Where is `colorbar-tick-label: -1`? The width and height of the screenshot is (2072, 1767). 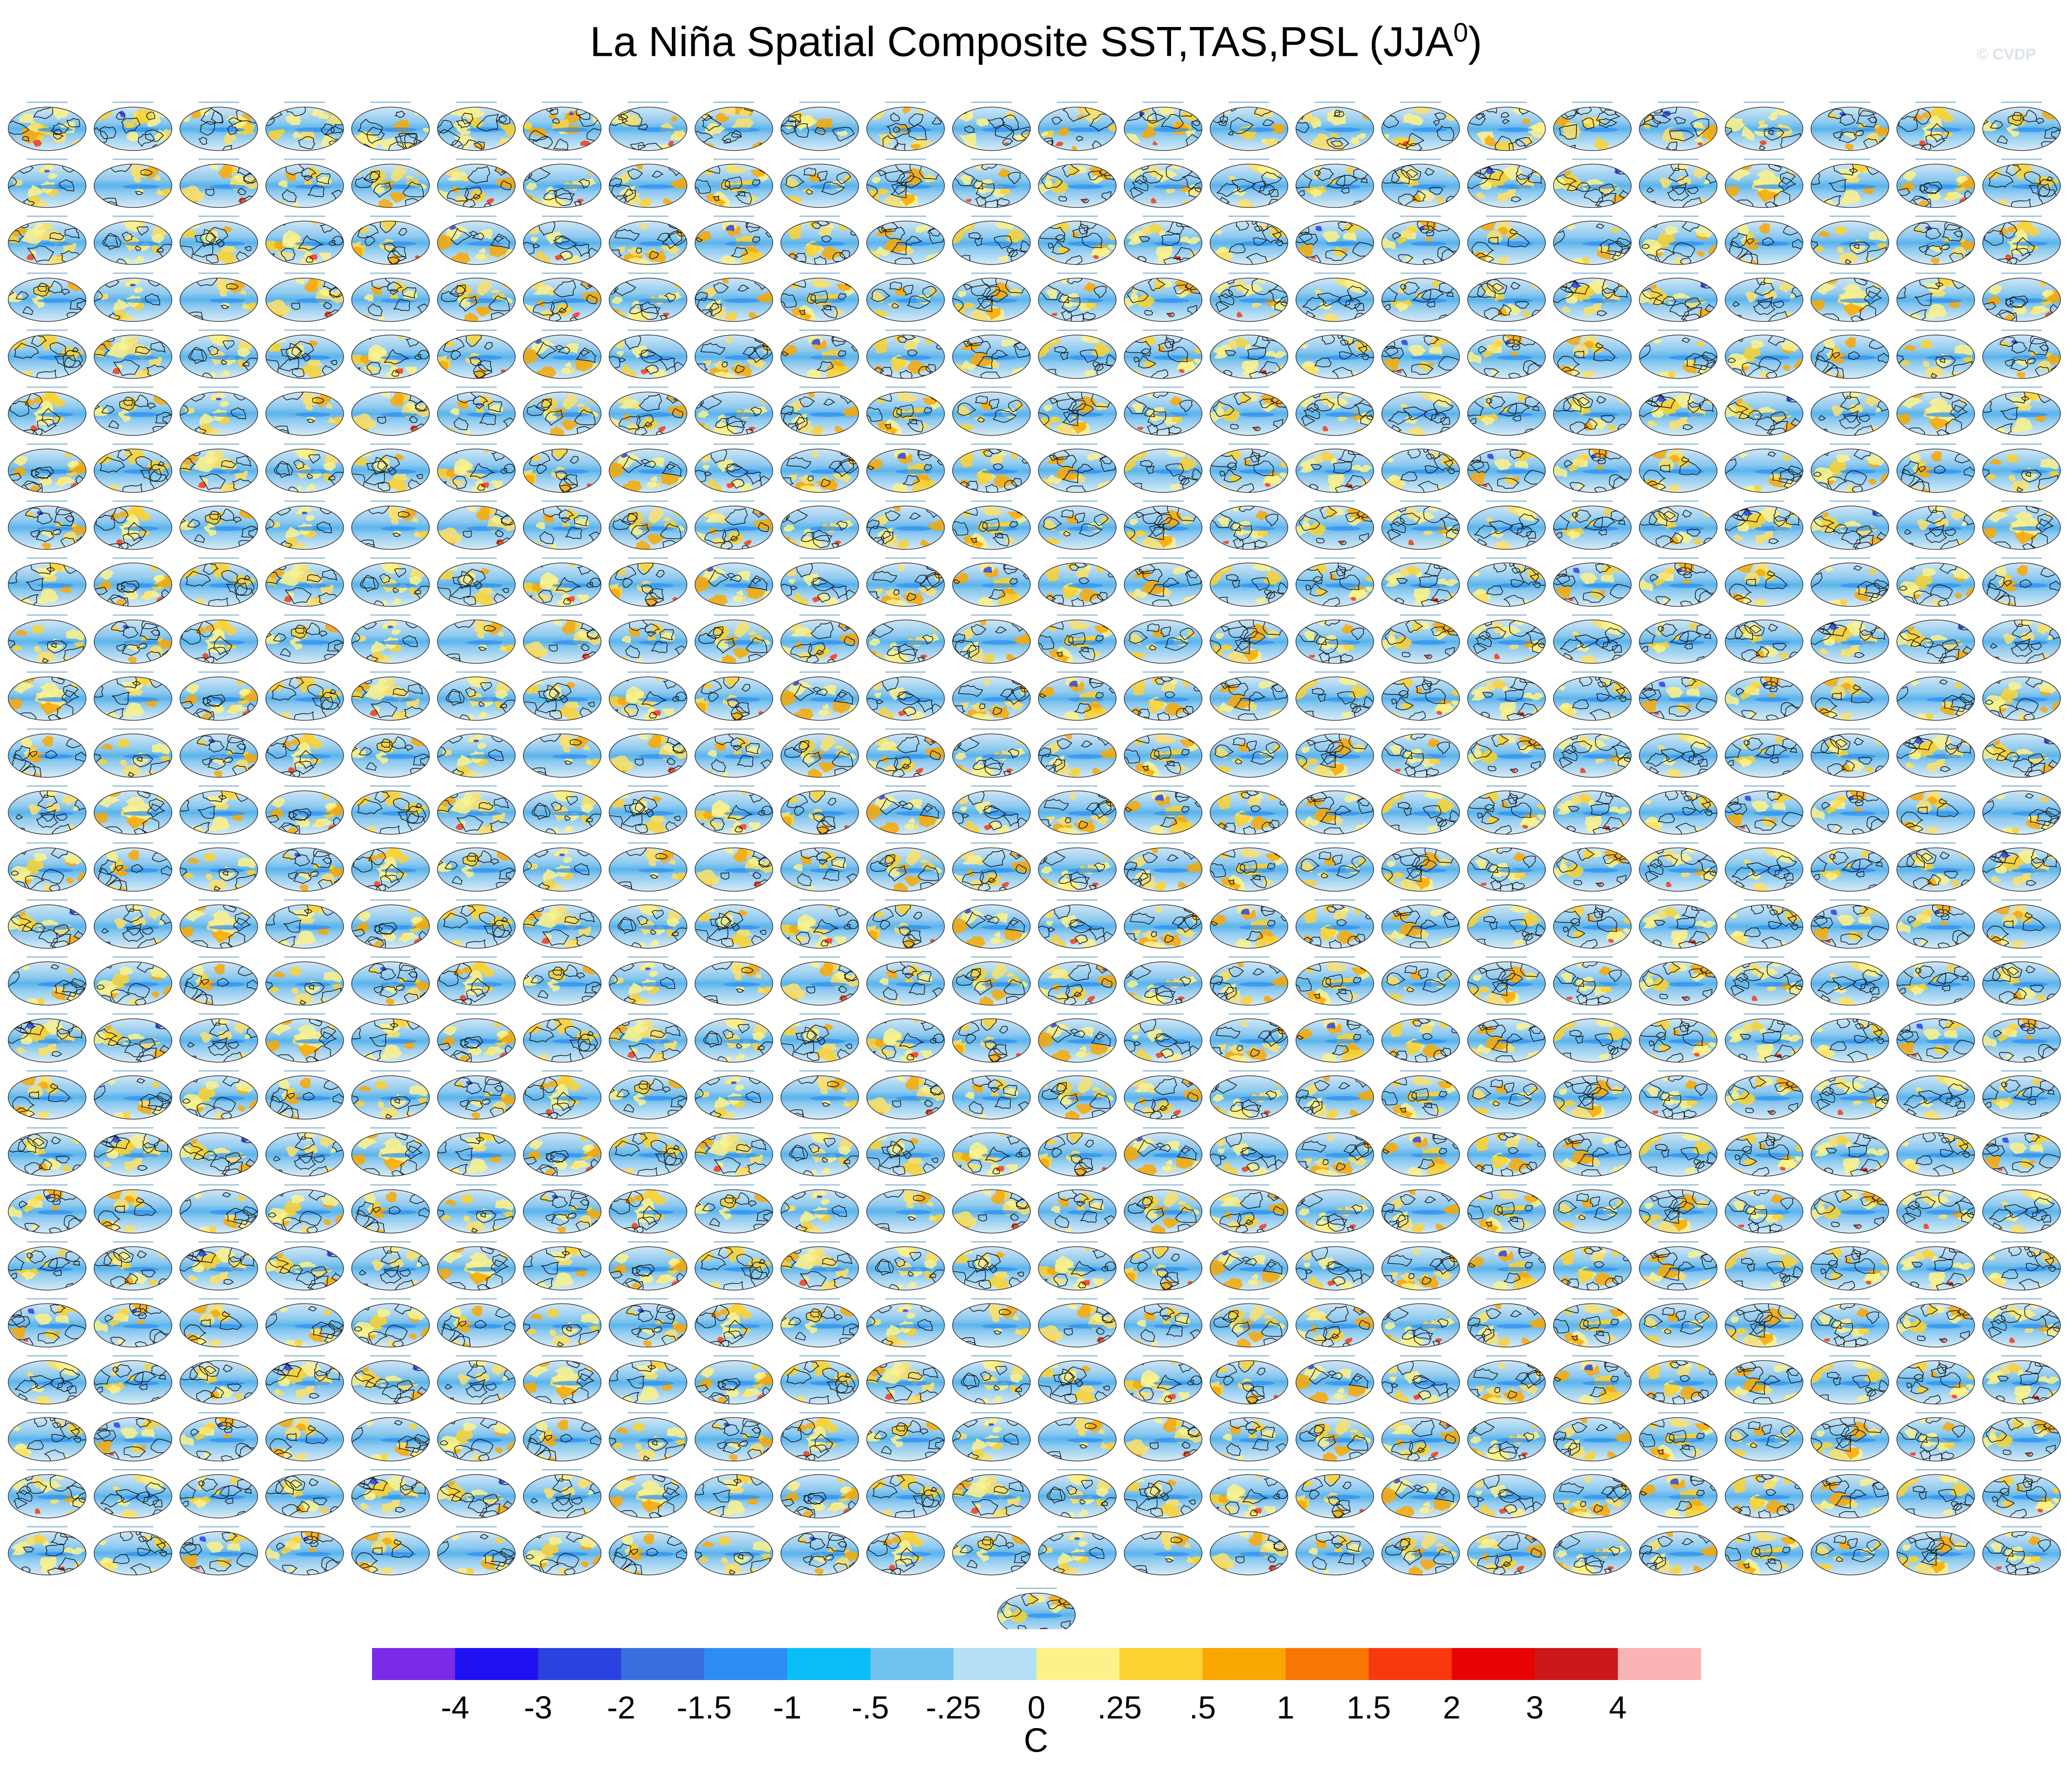 colorbar-tick-label: -1 is located at coordinates (787, 1707).